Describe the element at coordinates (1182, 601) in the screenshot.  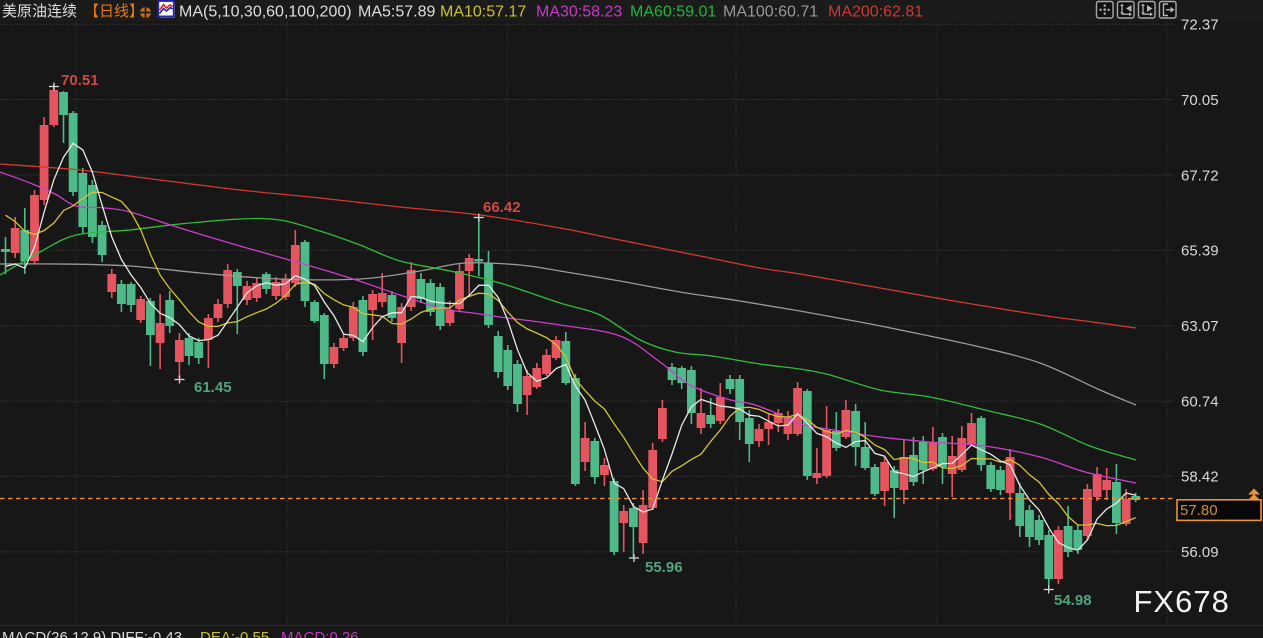
I see `svg-text: FX678` at that location.